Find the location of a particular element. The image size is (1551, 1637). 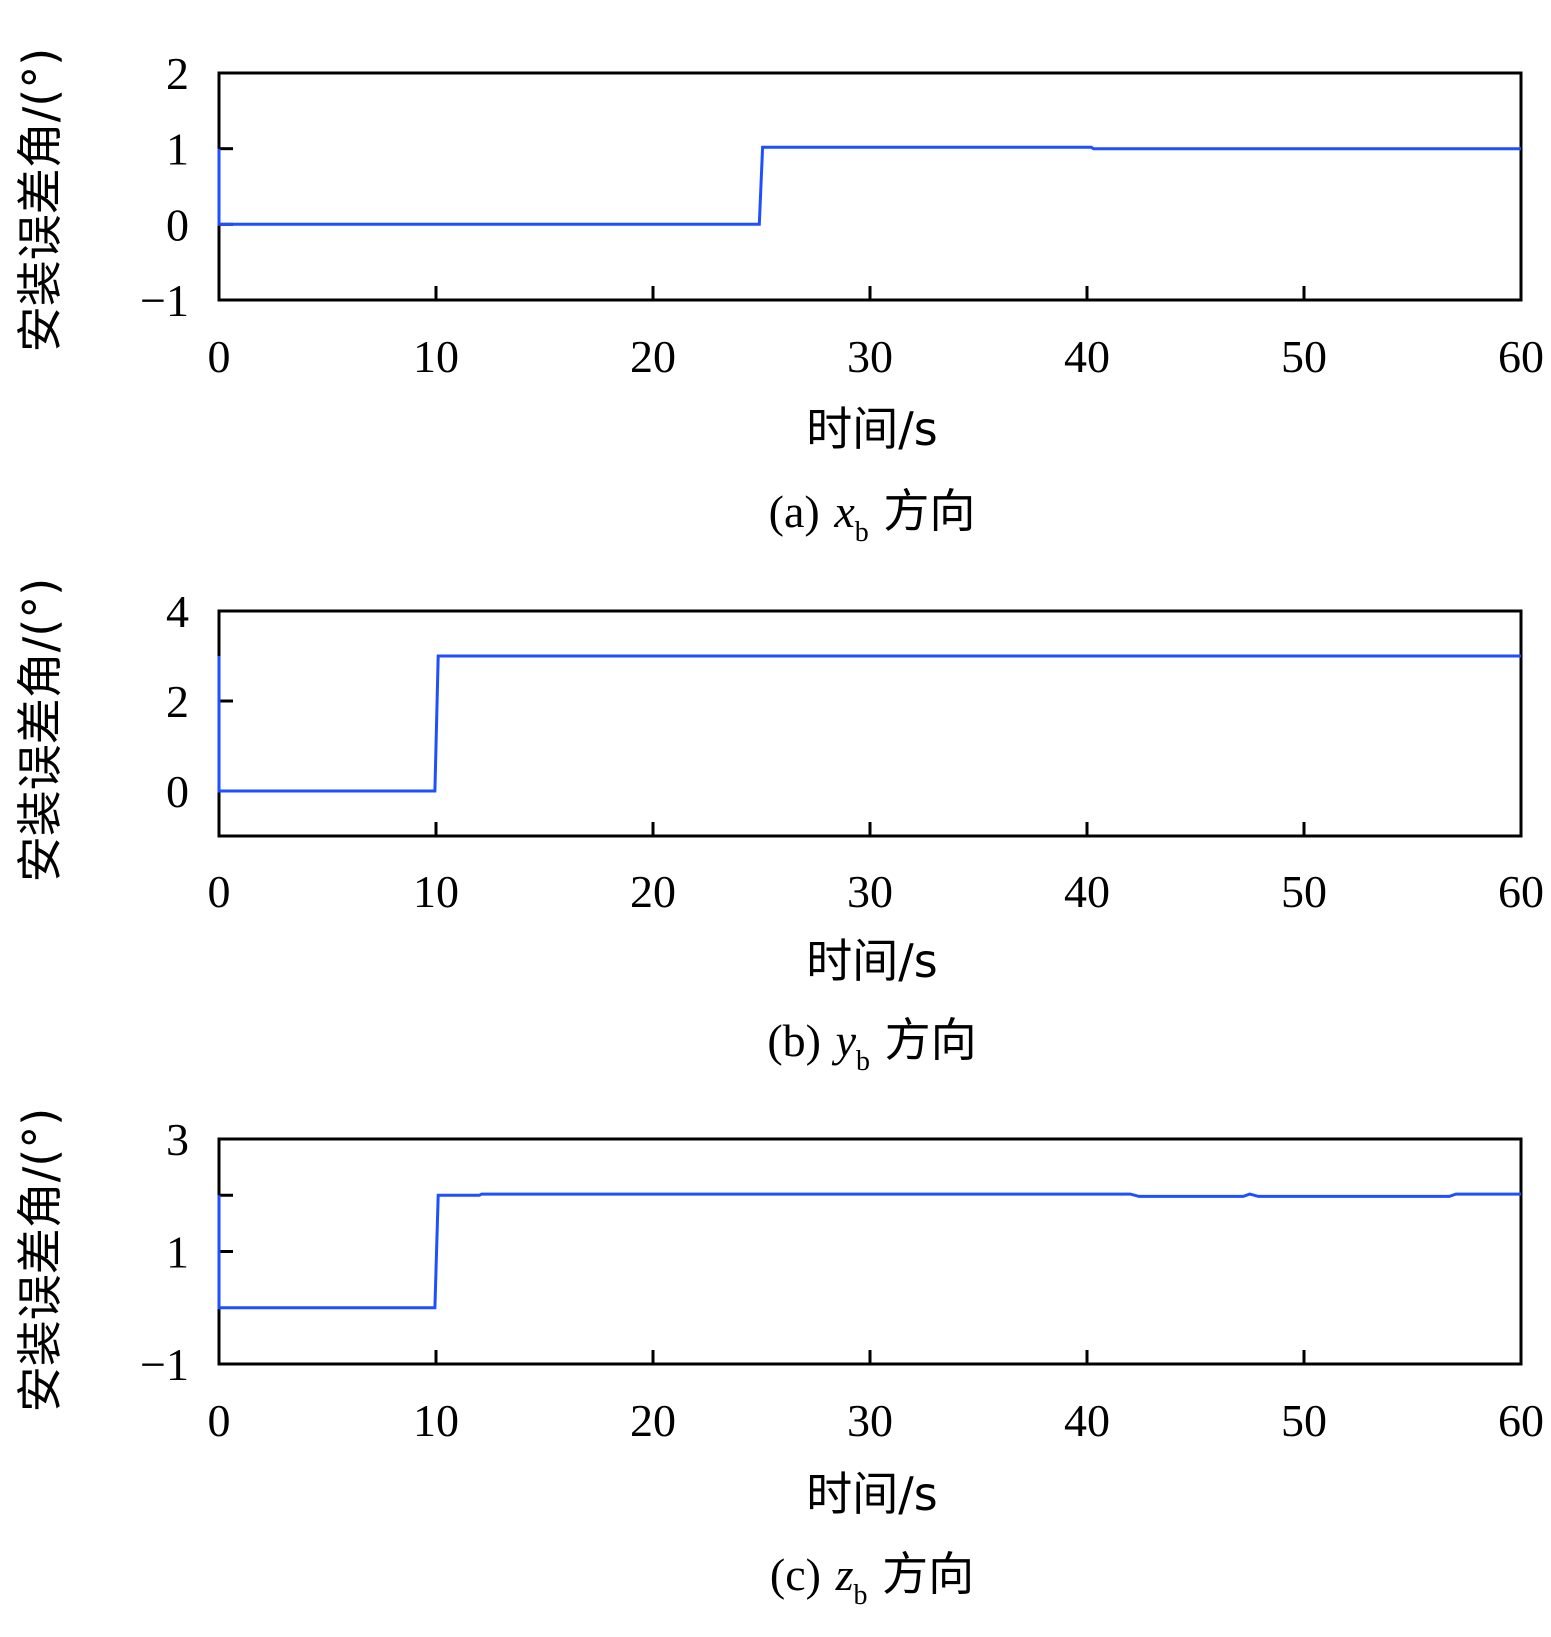

caption-variable: y is located at coordinates (844, 1040).